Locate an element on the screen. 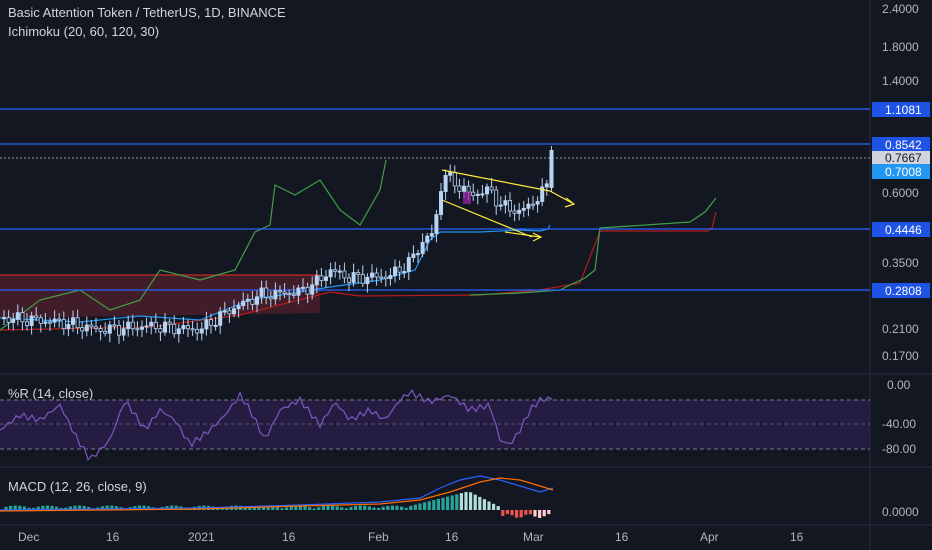 This screenshot has width=932, height=550. trendline-upper is located at coordinates (496, 180).